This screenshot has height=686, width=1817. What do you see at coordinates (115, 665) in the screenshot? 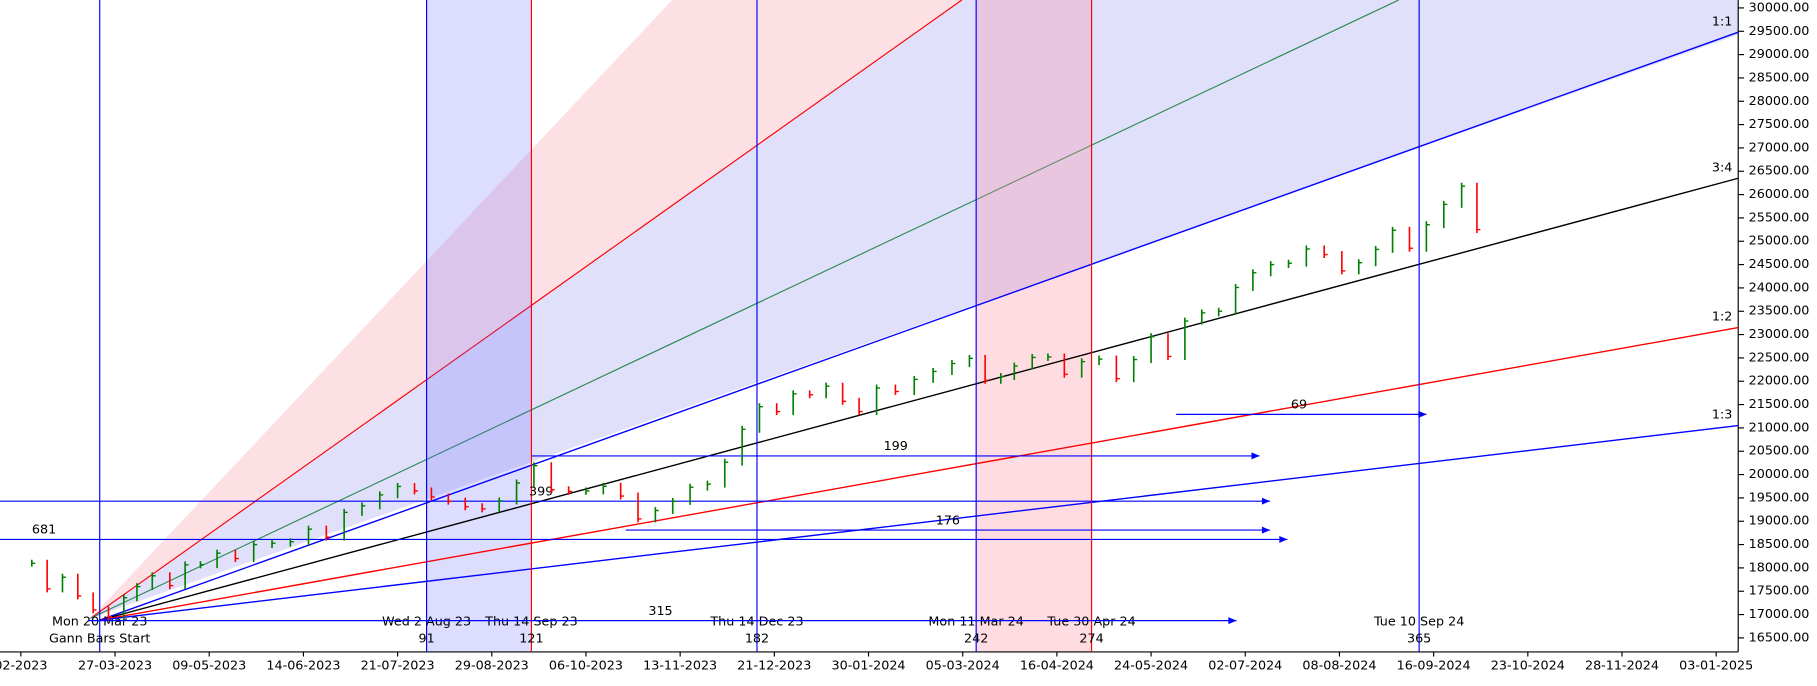
I see `x-tick-label: 27-03-2023` at bounding box center [115, 665].